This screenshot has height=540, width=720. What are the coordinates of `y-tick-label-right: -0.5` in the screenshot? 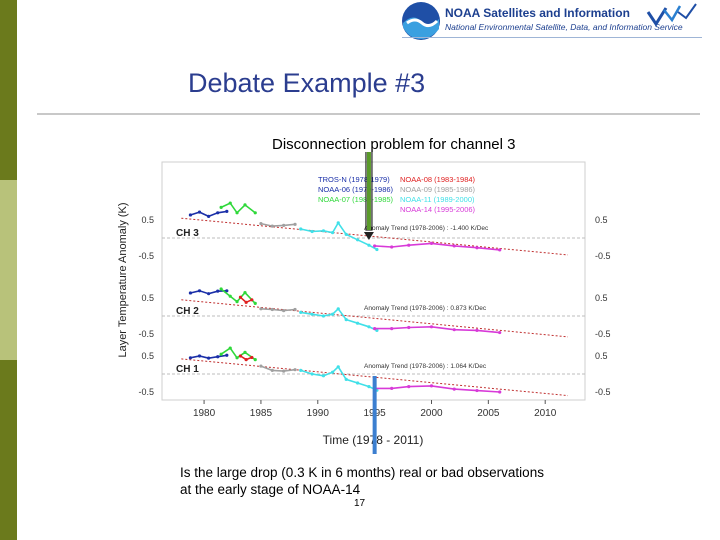 It's located at (603, 256).